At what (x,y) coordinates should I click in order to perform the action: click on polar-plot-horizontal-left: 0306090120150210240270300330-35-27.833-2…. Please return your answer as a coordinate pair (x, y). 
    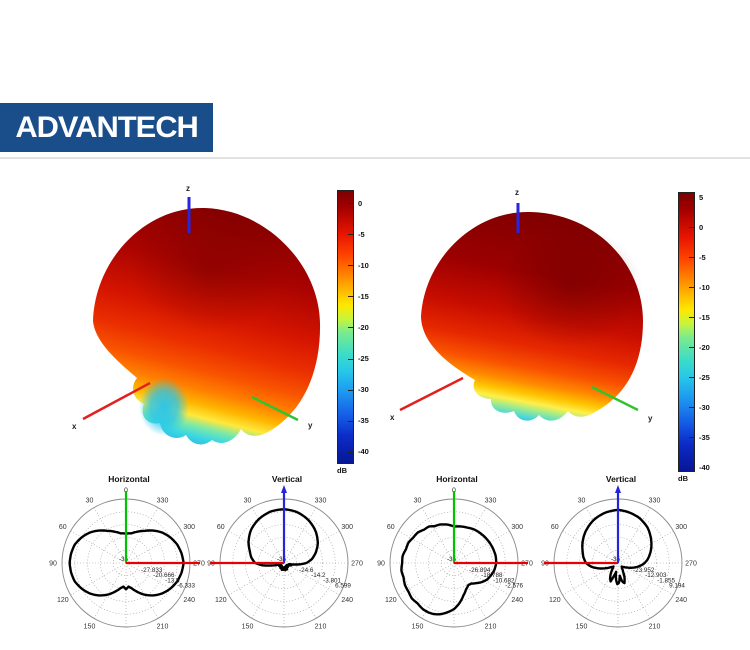
    Looking at the image, I should click on (127, 559).